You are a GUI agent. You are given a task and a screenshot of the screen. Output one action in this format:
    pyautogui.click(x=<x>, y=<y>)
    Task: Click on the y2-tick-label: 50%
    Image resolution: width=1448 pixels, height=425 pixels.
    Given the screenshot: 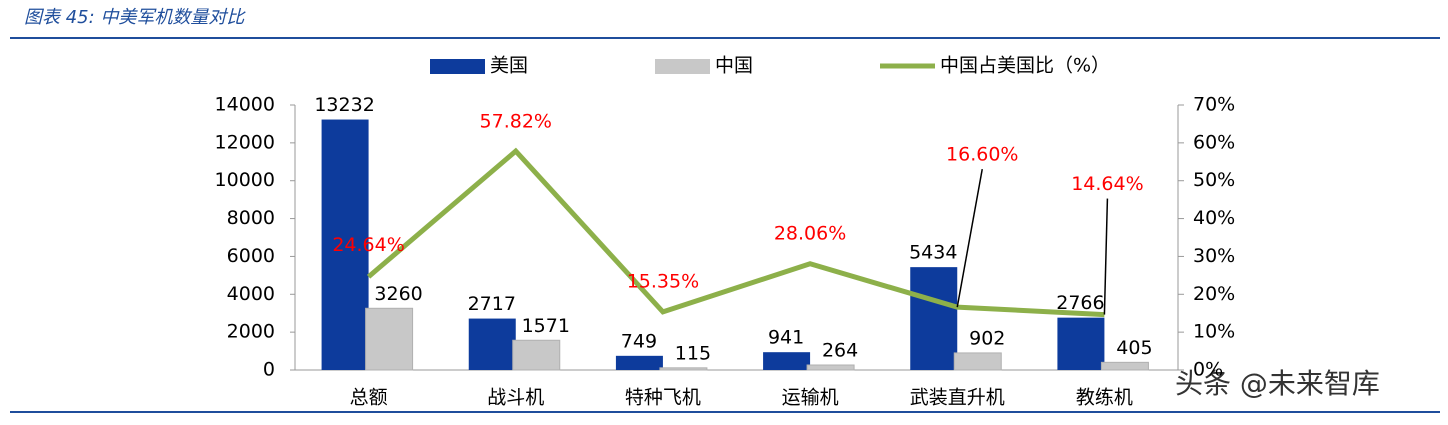 What is the action you would take?
    pyautogui.click(x=1214, y=180)
    